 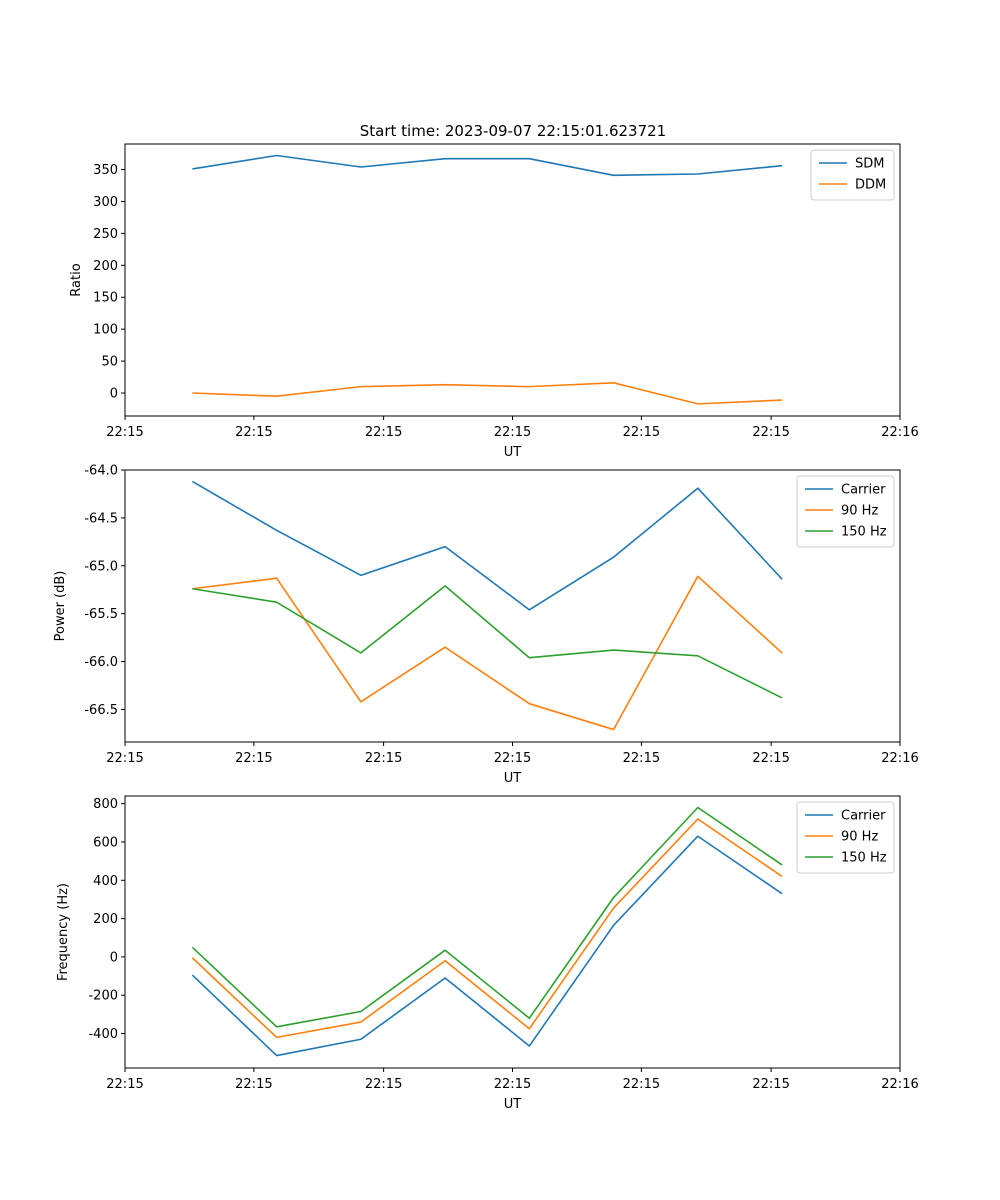 What do you see at coordinates (101, 710) in the screenshot?
I see `y-tick-label: -66.5` at bounding box center [101, 710].